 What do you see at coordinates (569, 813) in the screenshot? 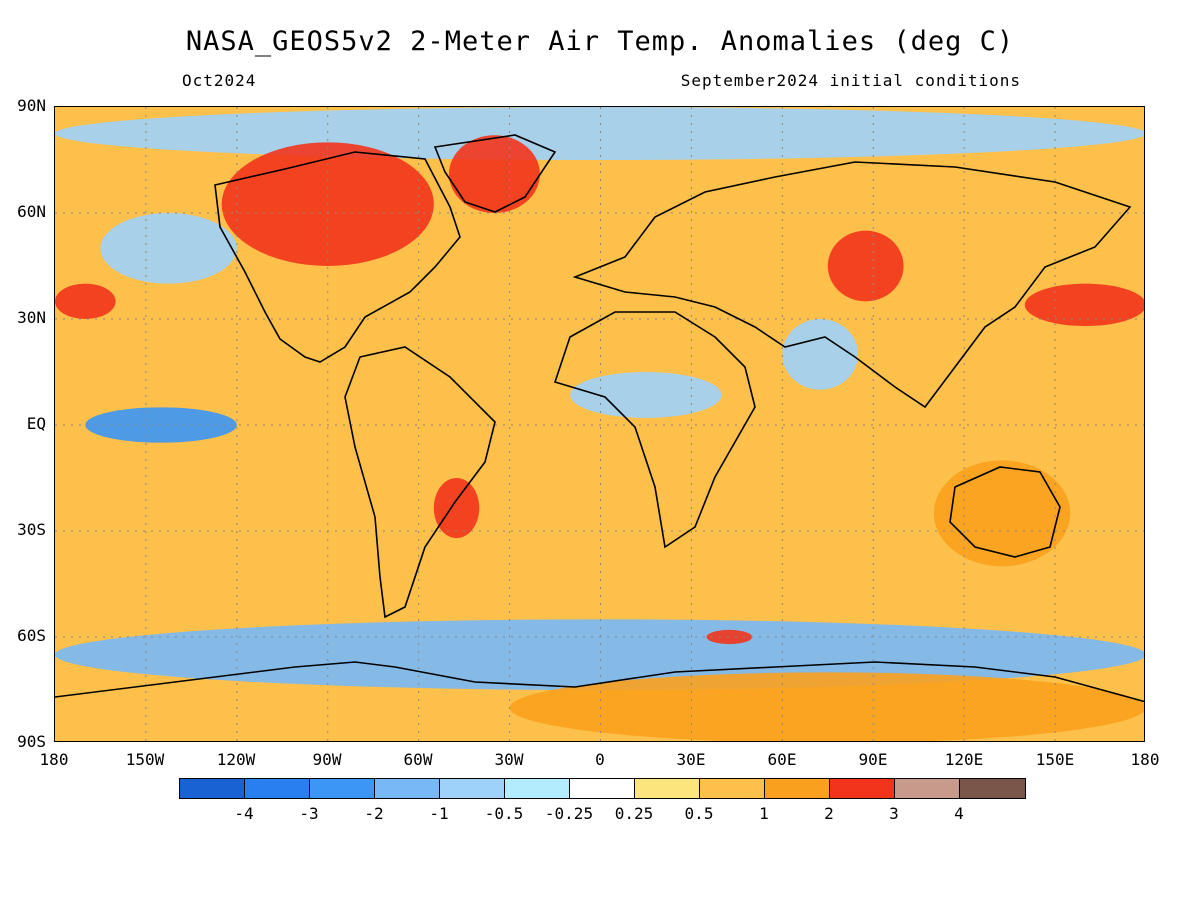
I see `colorbar-tick-label: -0.25` at bounding box center [569, 813].